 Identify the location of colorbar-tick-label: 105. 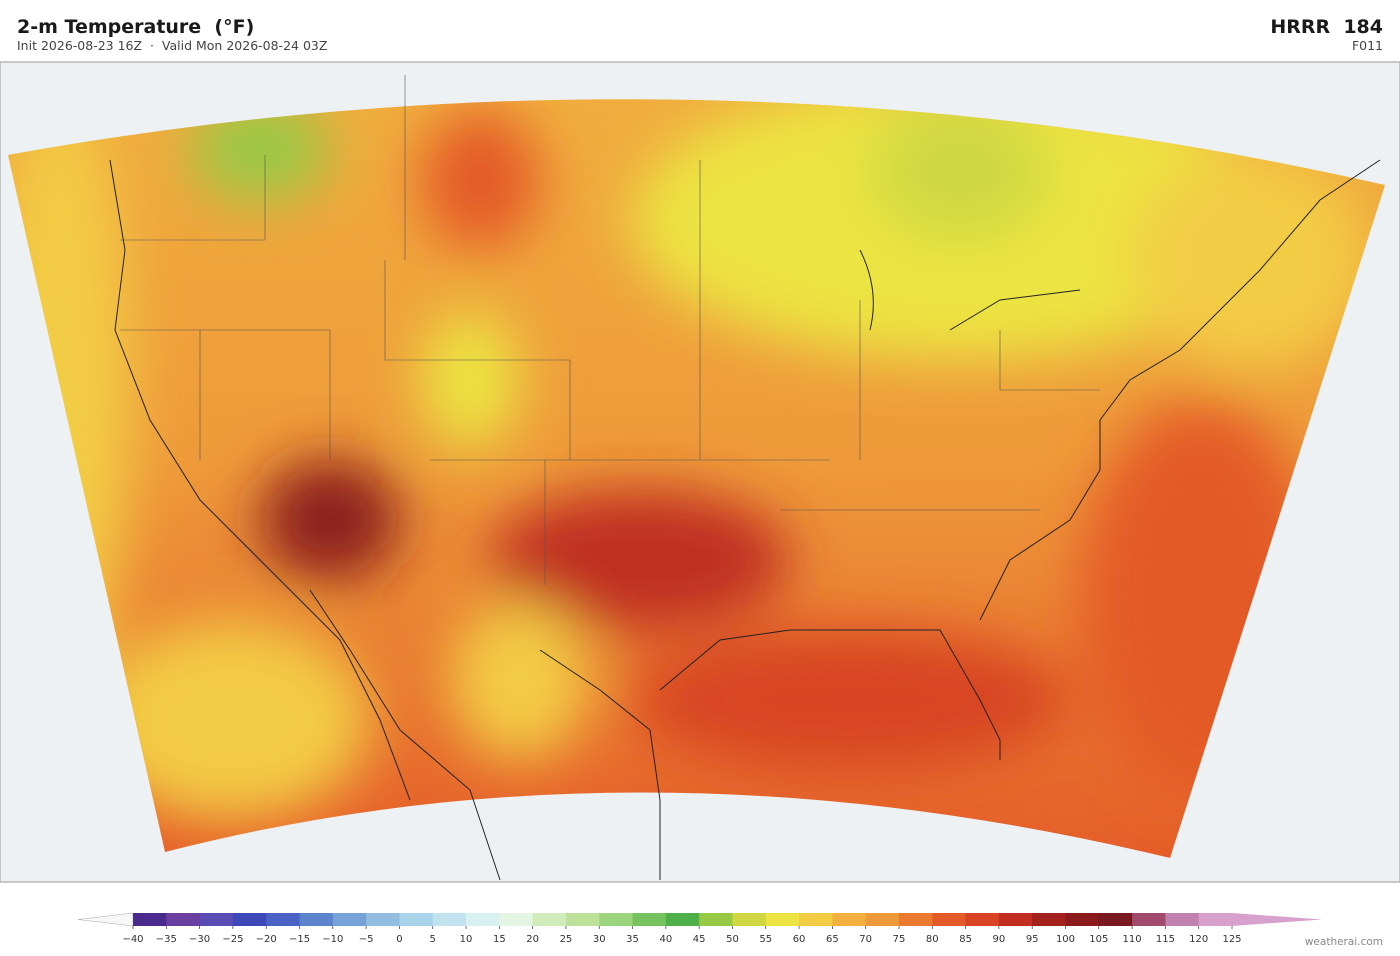
(1098, 939).